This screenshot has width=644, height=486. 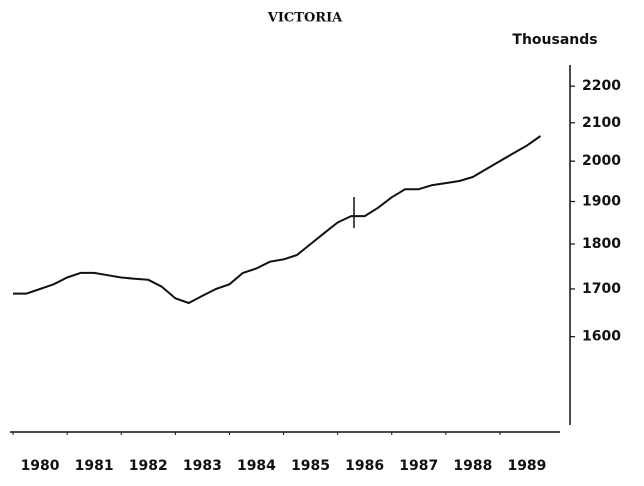 I want to click on y-tick-label: 2200, so click(x=601, y=86).